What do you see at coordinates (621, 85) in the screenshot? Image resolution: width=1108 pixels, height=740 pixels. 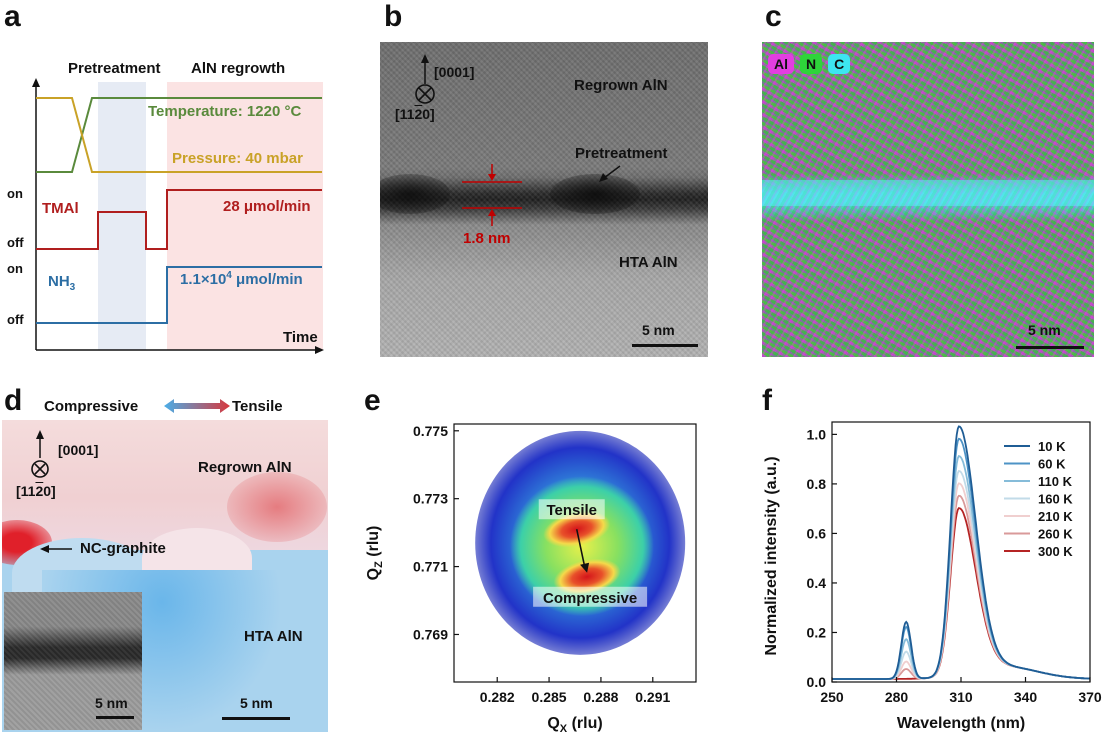 I see `b-regrown-label: Regrown AlN` at bounding box center [621, 85].